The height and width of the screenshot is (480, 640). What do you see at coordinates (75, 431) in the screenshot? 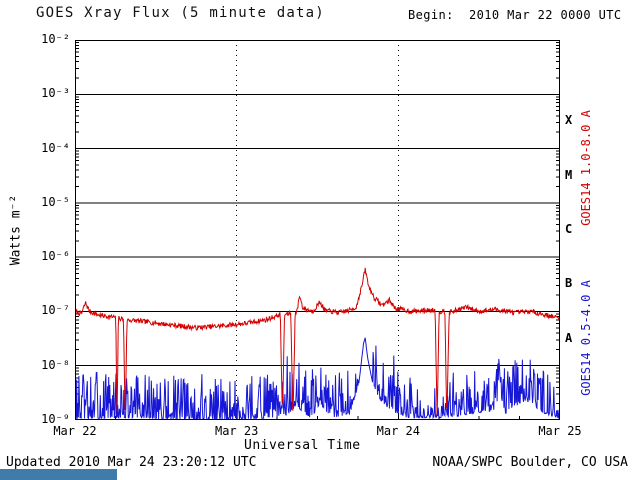
I see `x-tick-label: Mar 22` at bounding box center [75, 431].